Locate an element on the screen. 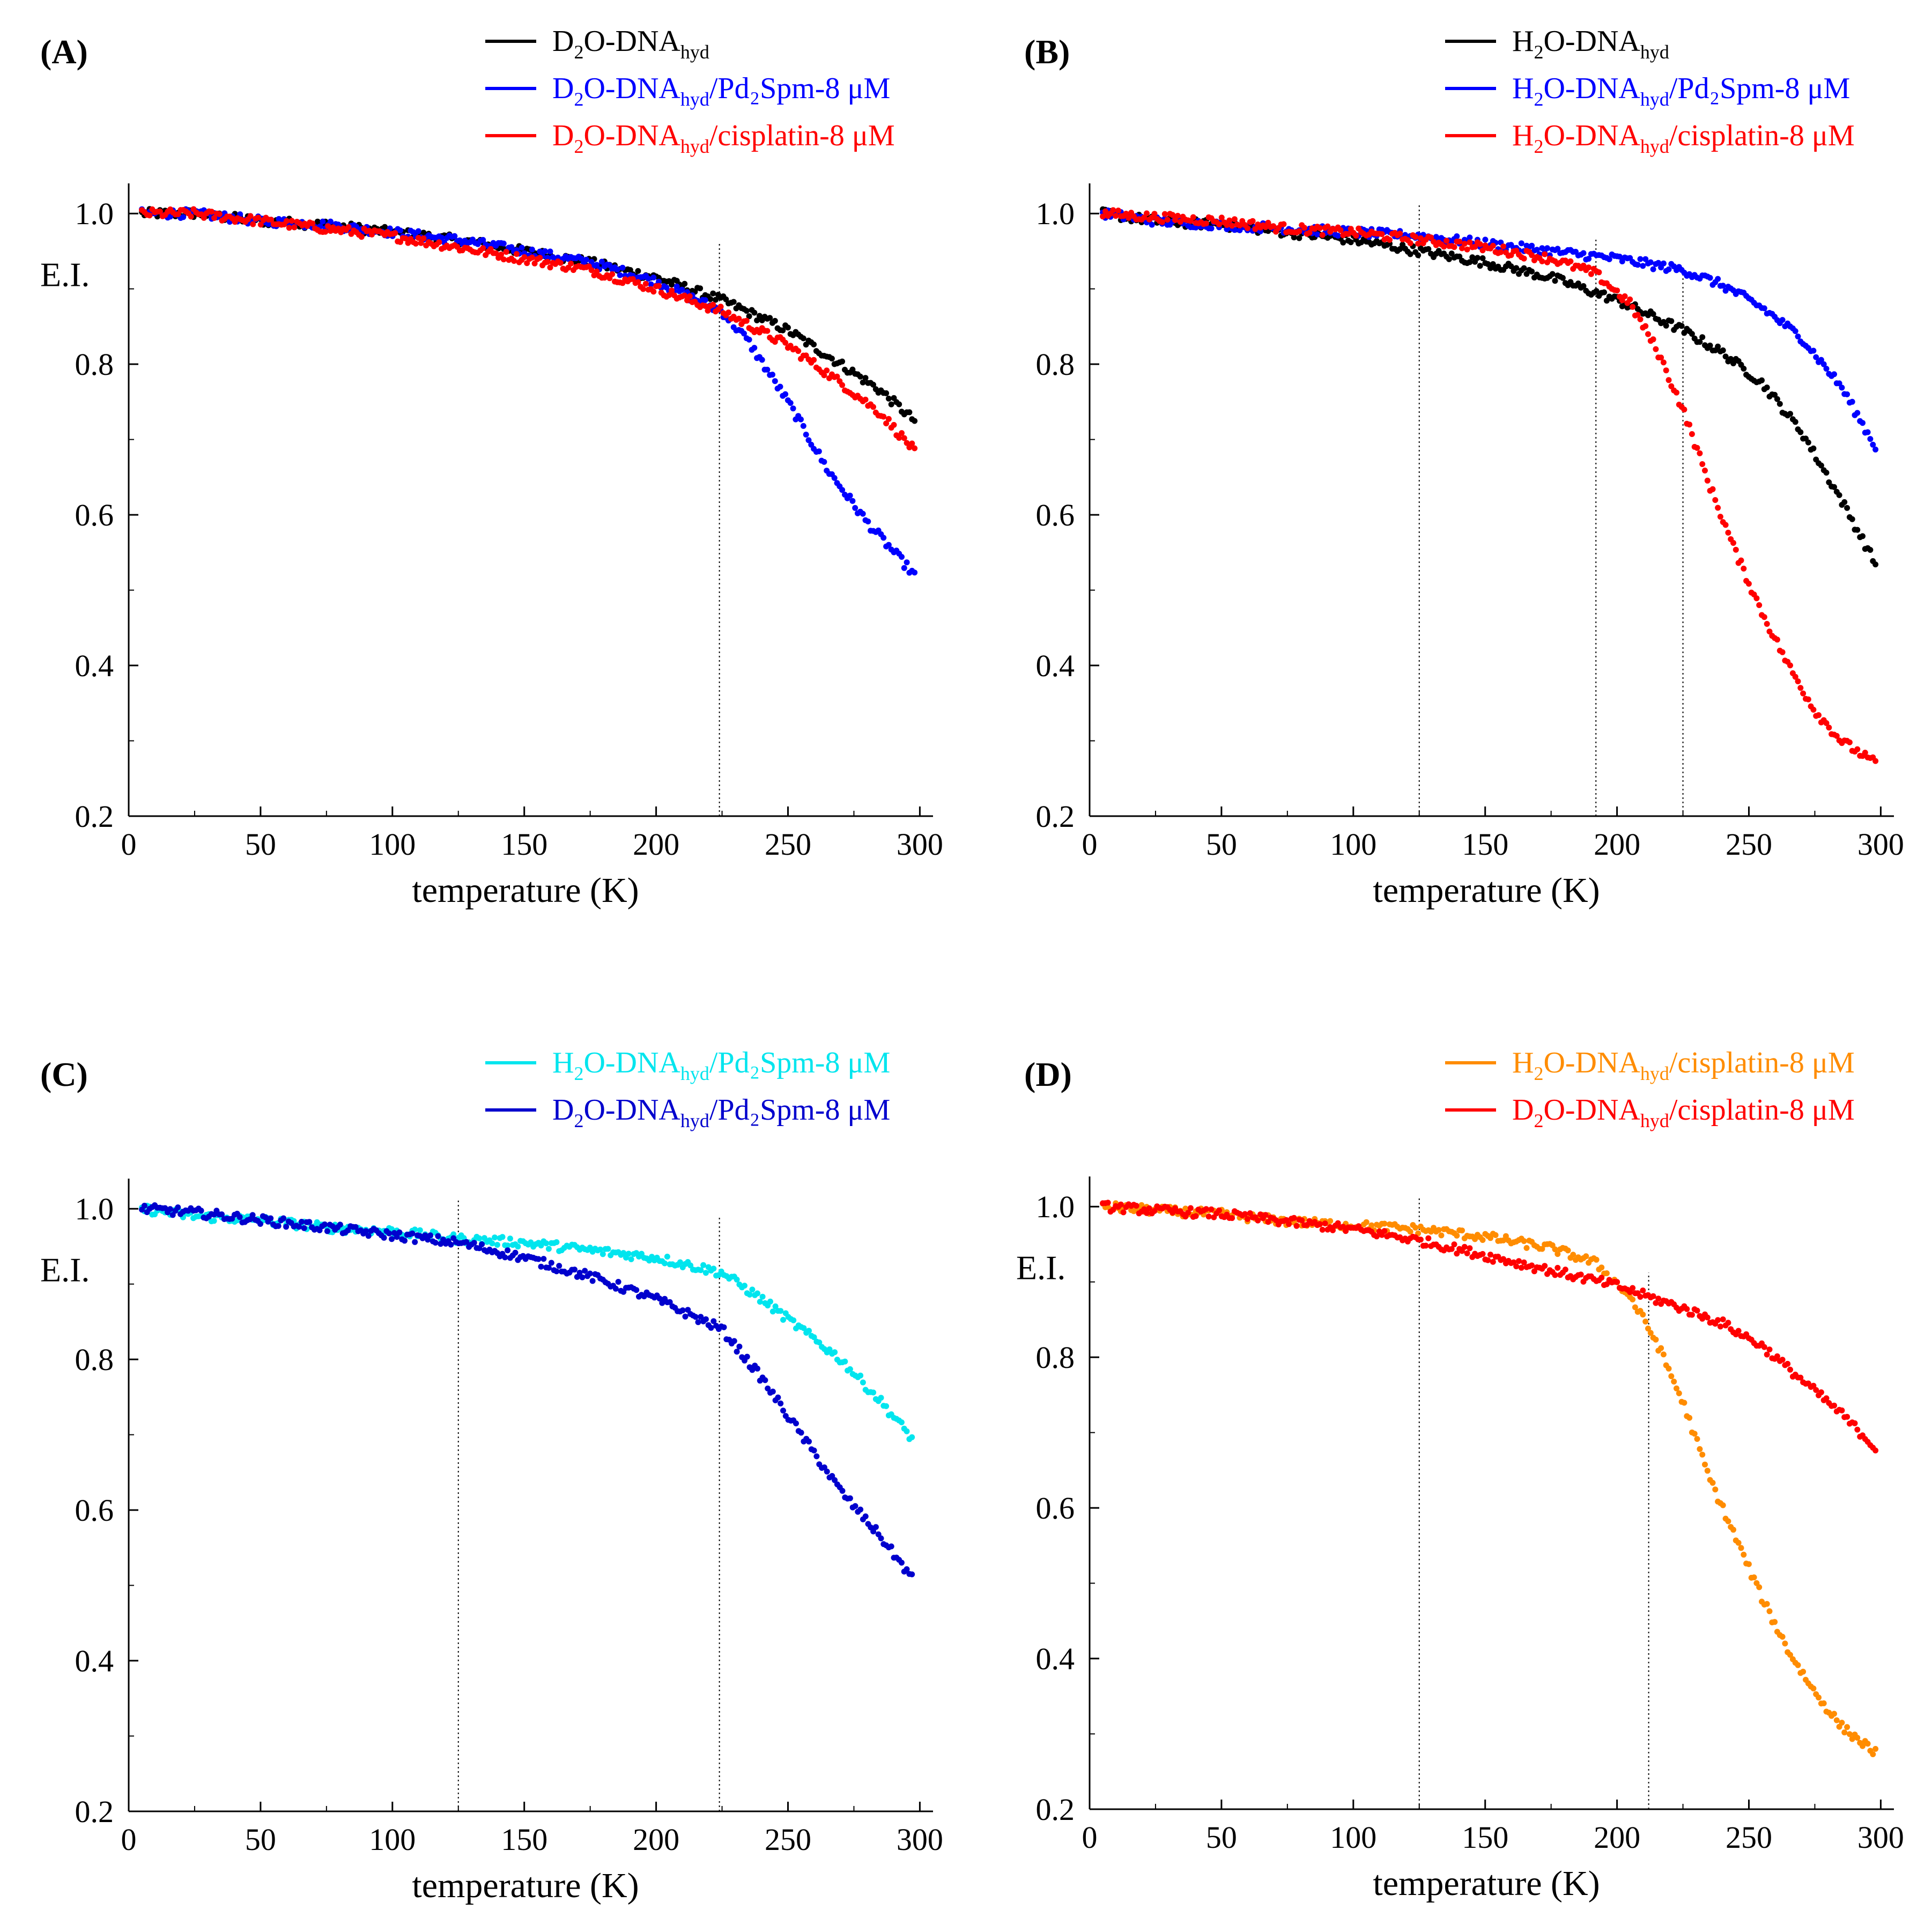 The image size is (1932, 1932). legend-entry: H2O-DNAhyd/cisplatin-8 μM is located at coordinates (1683, 1065).